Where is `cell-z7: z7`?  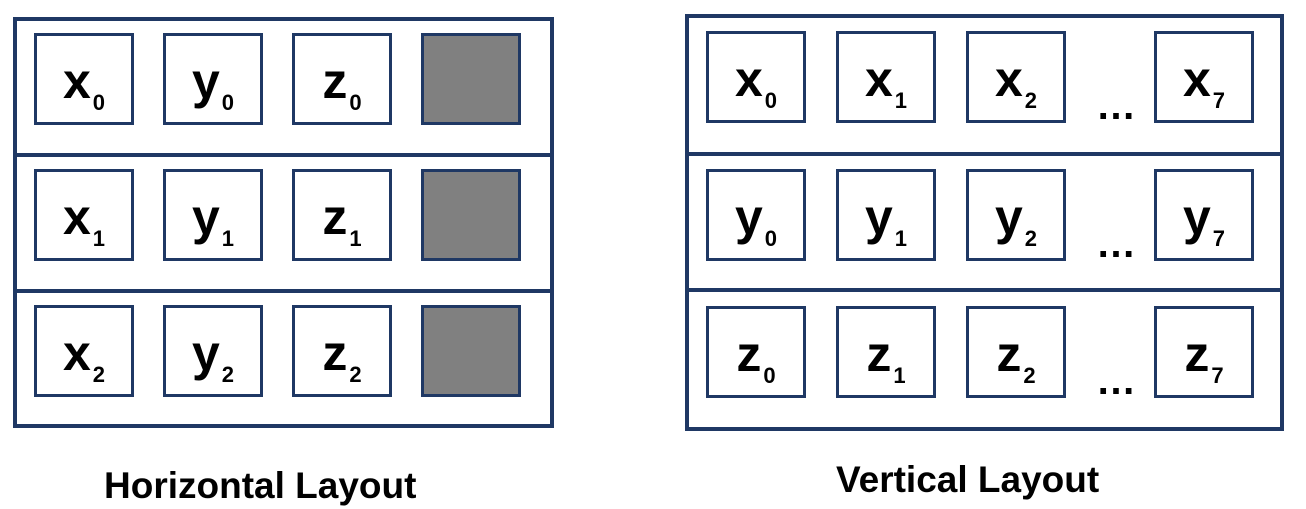 cell-z7: z7 is located at coordinates (1204, 352).